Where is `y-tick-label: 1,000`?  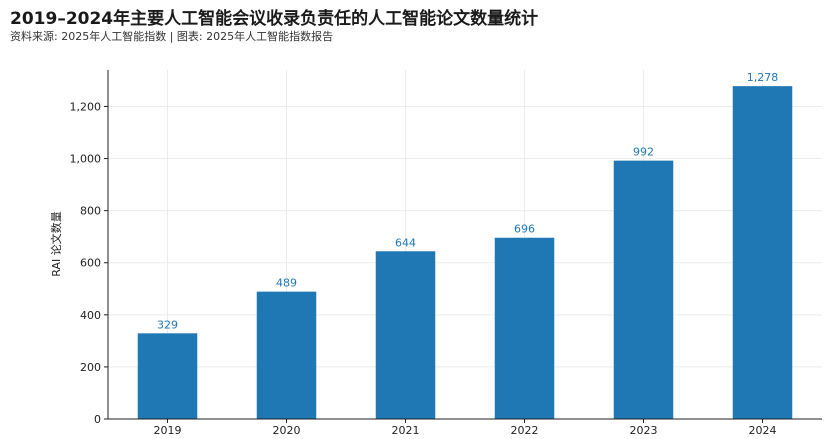 y-tick-label: 1,000 is located at coordinates (86, 159).